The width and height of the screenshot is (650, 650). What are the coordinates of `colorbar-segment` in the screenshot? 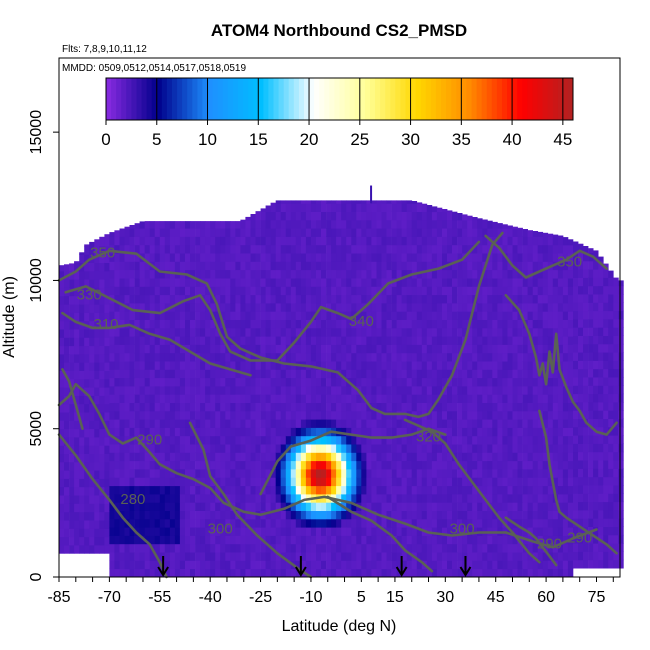 It's located at (301, 99).